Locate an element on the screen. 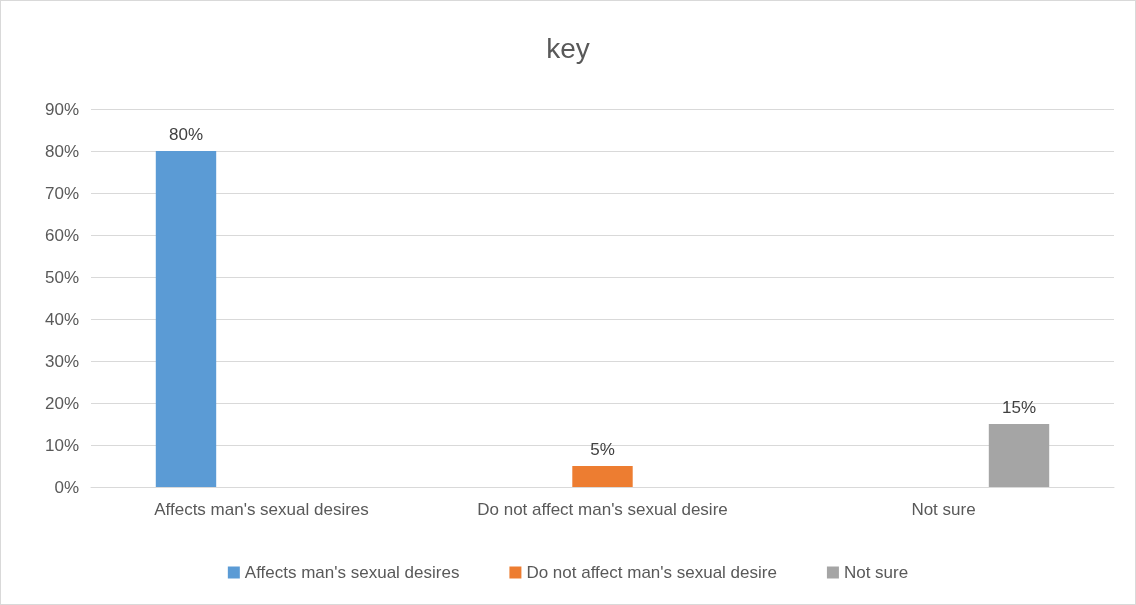 The width and height of the screenshot is (1136, 605). y-tick-label: 20% is located at coordinates (61, 403).